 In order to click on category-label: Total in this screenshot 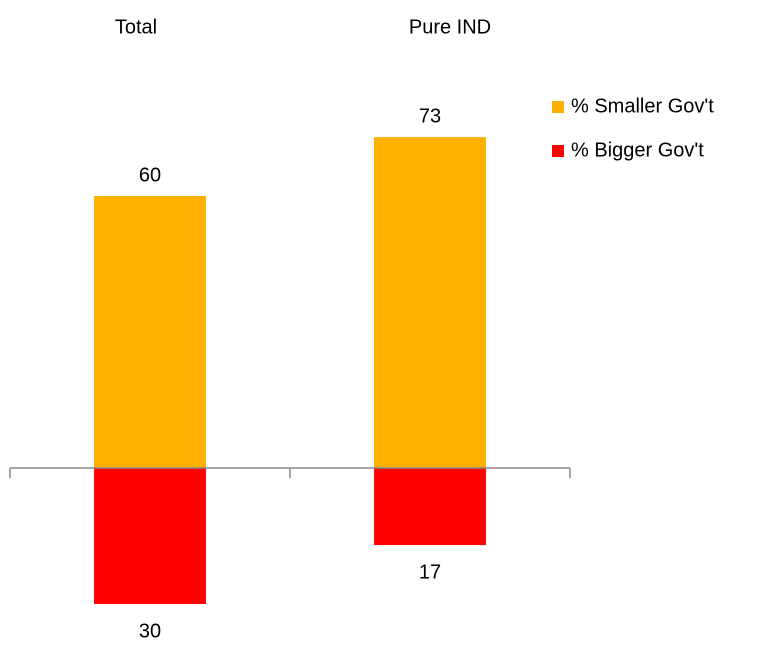, I will do `click(136, 27)`.